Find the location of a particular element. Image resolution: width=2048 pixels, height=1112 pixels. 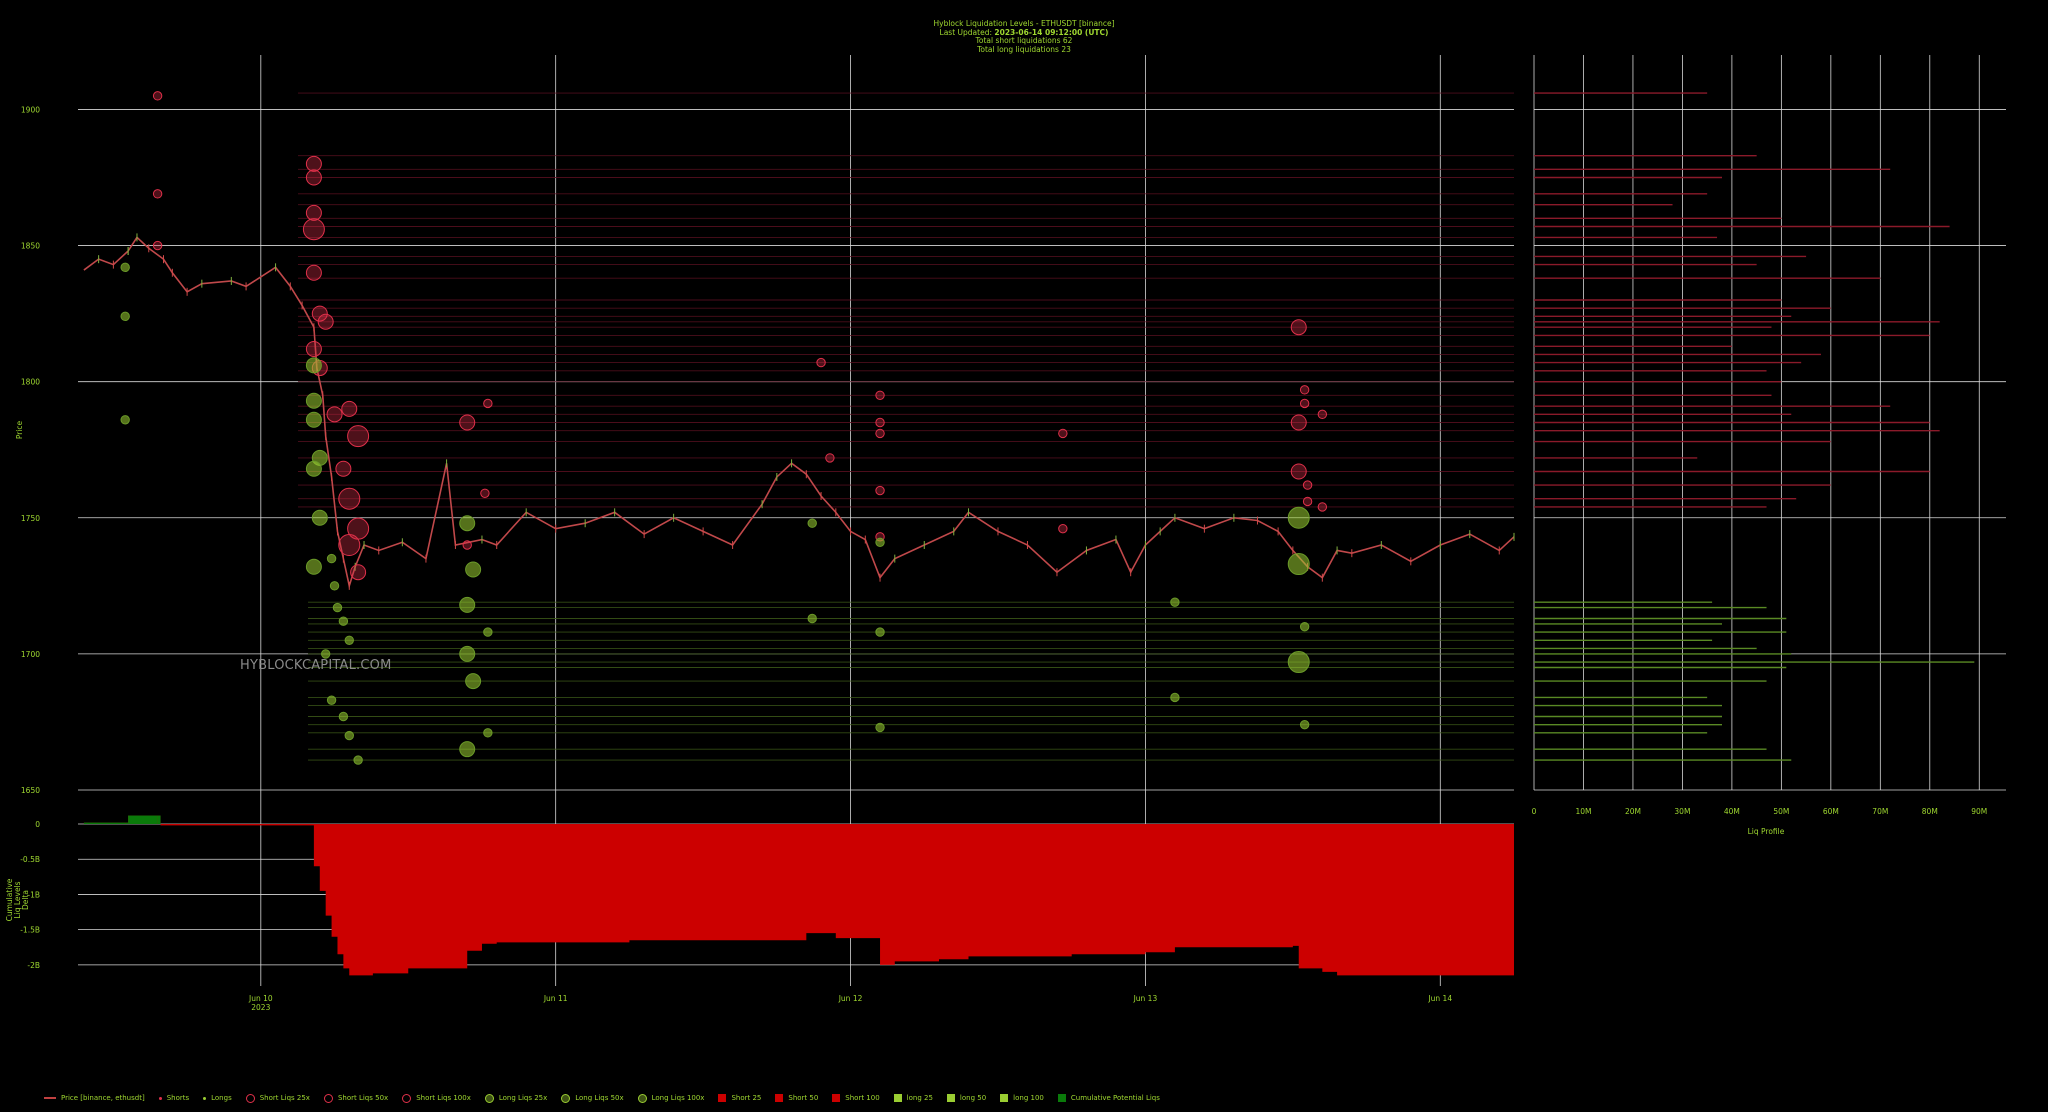

profile-axis-label: Liq Profile is located at coordinates (1766, 831).